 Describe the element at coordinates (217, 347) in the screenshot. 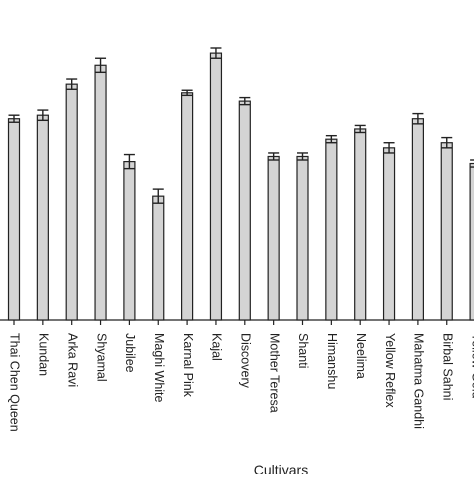

I see `x-tick-label: Kajal` at that location.